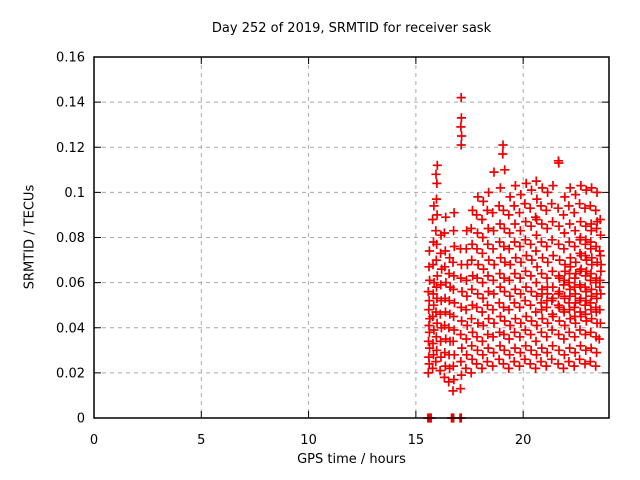  Describe the element at coordinates (70, 283) in the screenshot. I see `y-tick-label: 0.06` at that location.